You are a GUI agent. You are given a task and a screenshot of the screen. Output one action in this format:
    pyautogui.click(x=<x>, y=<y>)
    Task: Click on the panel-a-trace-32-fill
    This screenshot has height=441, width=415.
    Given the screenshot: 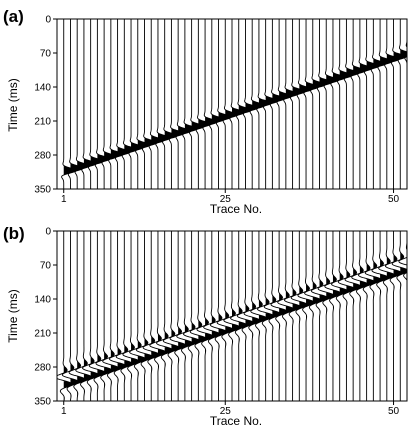 What is the action you would take?
    pyautogui.click(x=278, y=98)
    